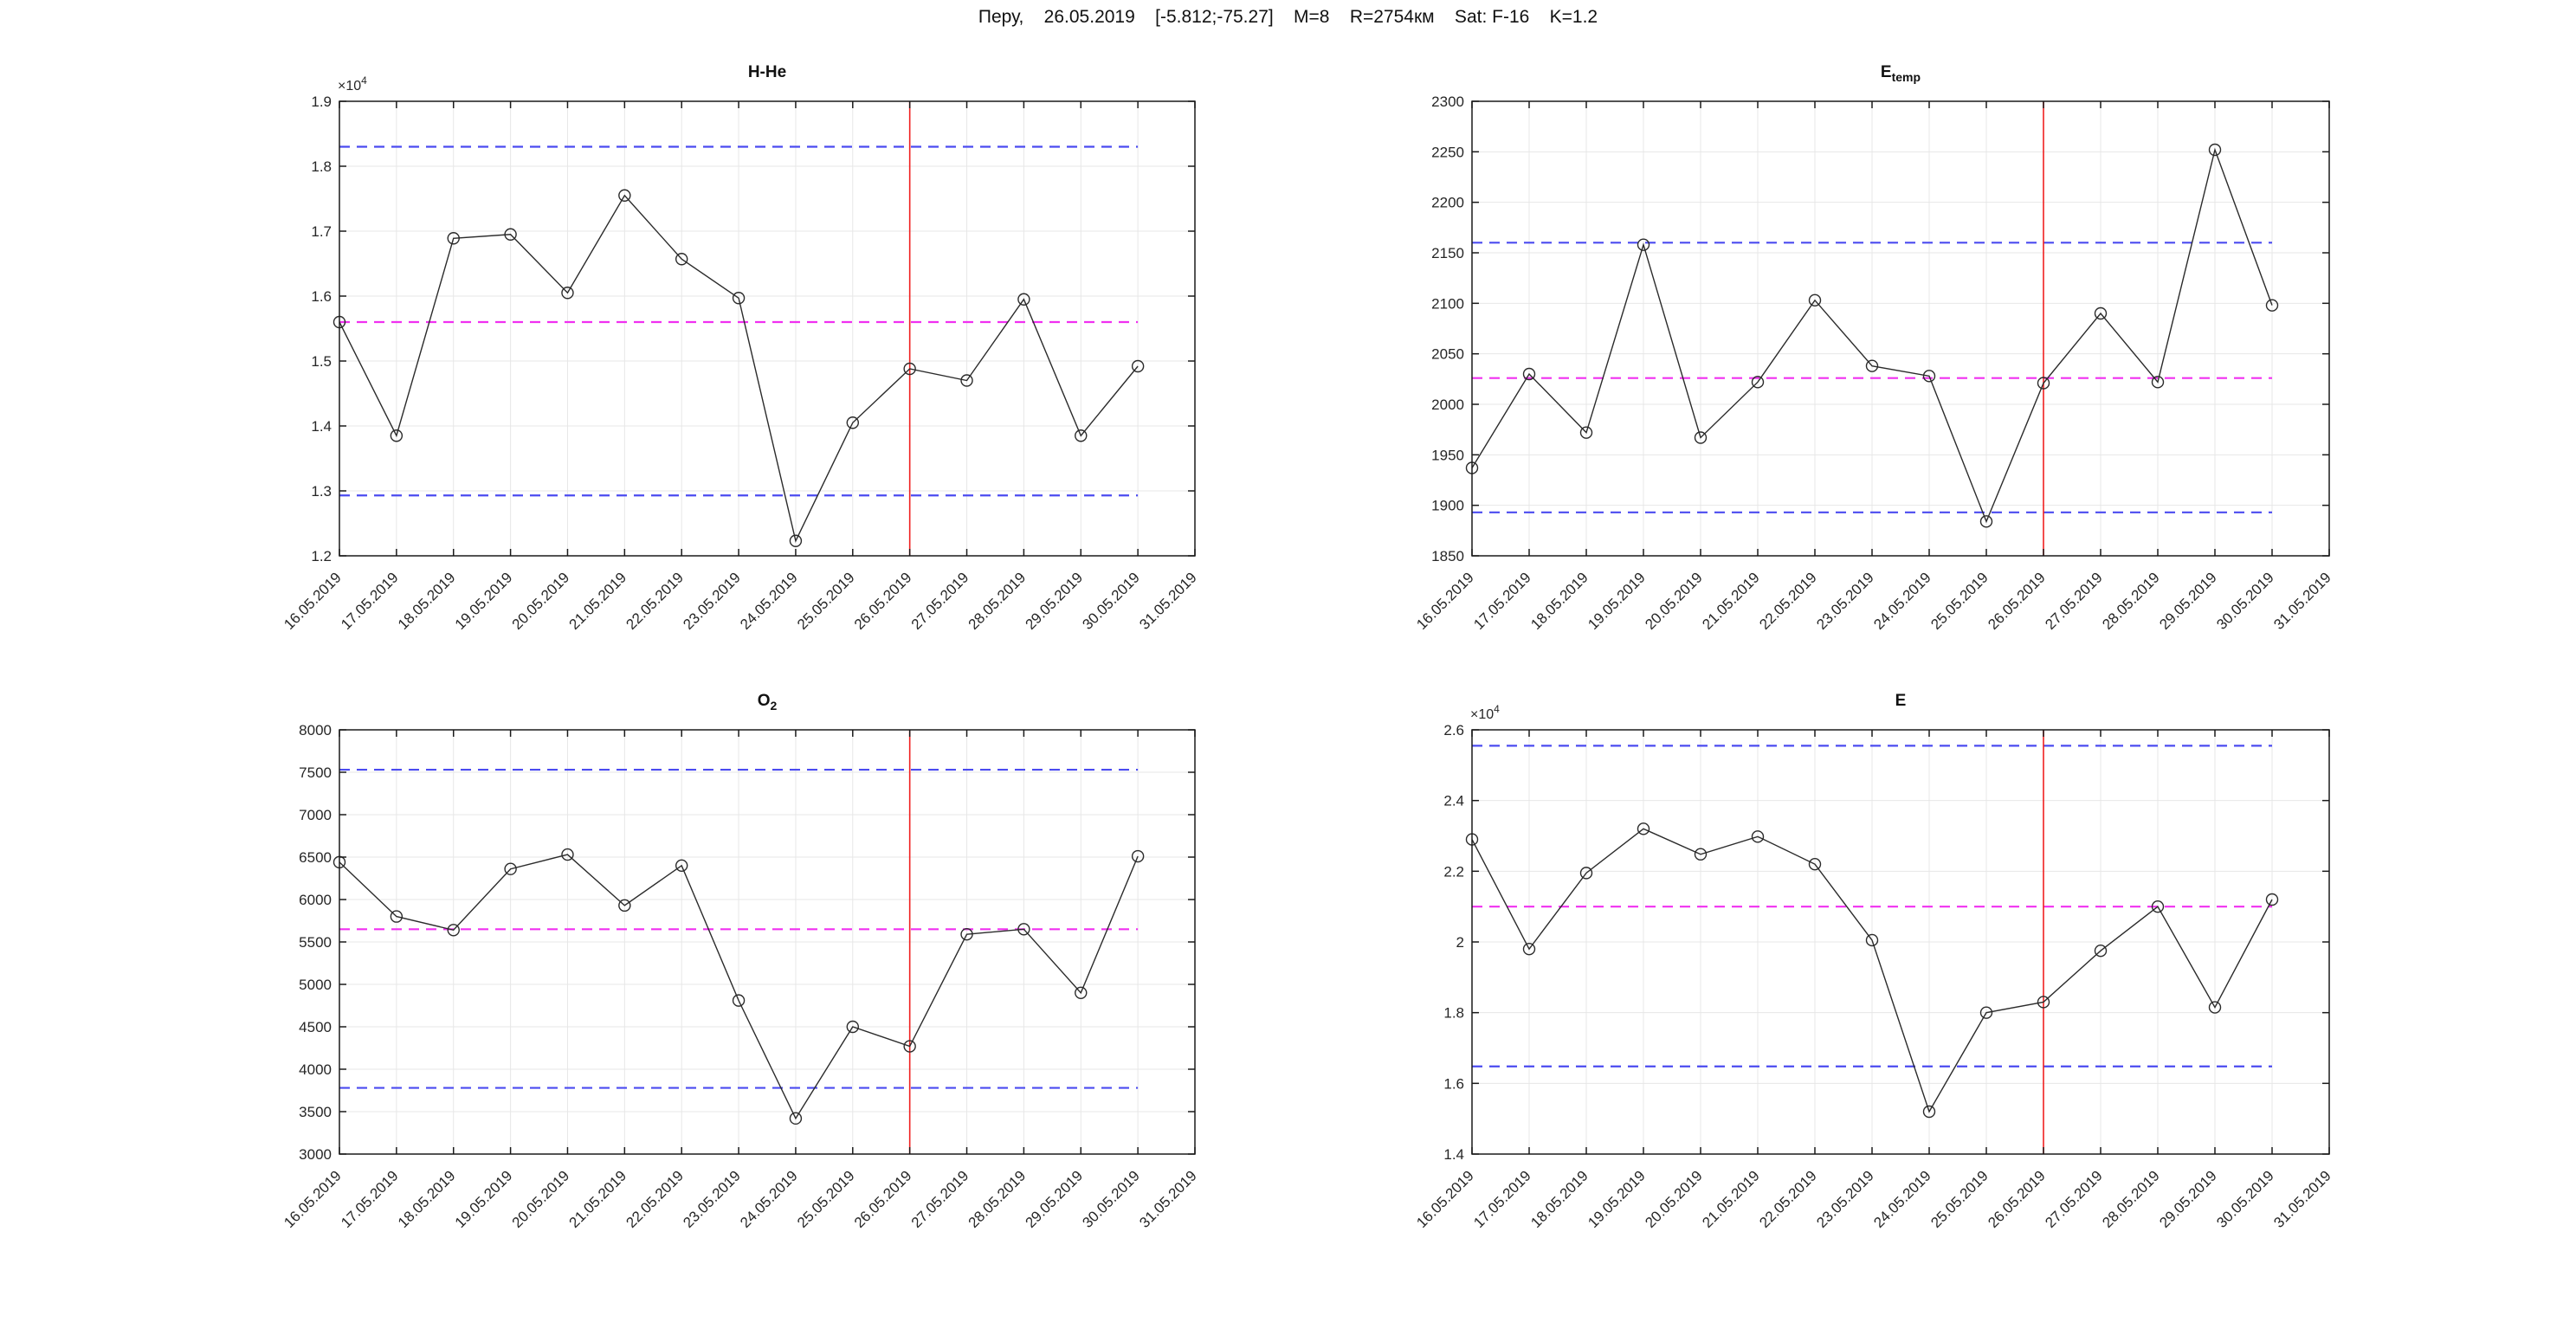 Image resolution: width=2576 pixels, height=1335 pixels. I want to click on y-tick-label: 1.7, so click(321, 232).